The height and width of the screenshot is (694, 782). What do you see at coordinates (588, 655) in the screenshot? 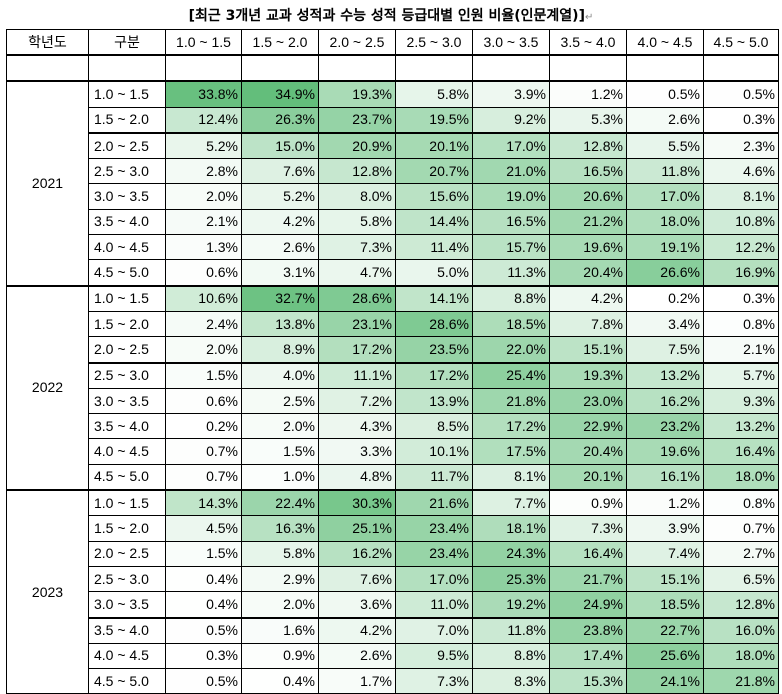
I see `value-cell: 17.4%` at bounding box center [588, 655].